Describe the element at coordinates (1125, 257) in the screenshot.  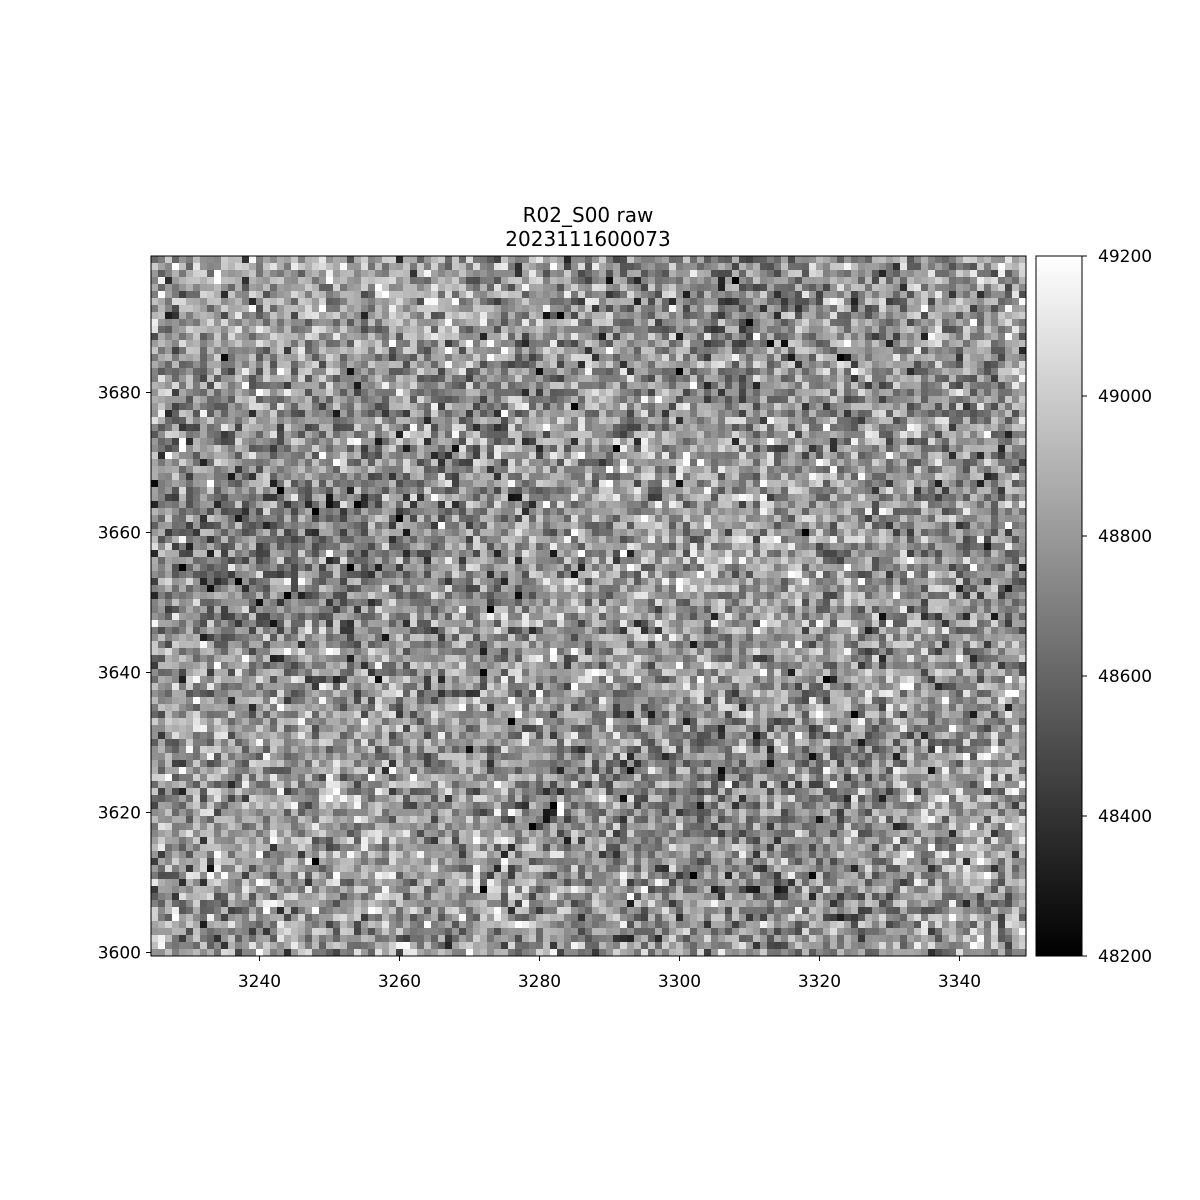
I see `colorbar-tick-label: 49200` at that location.